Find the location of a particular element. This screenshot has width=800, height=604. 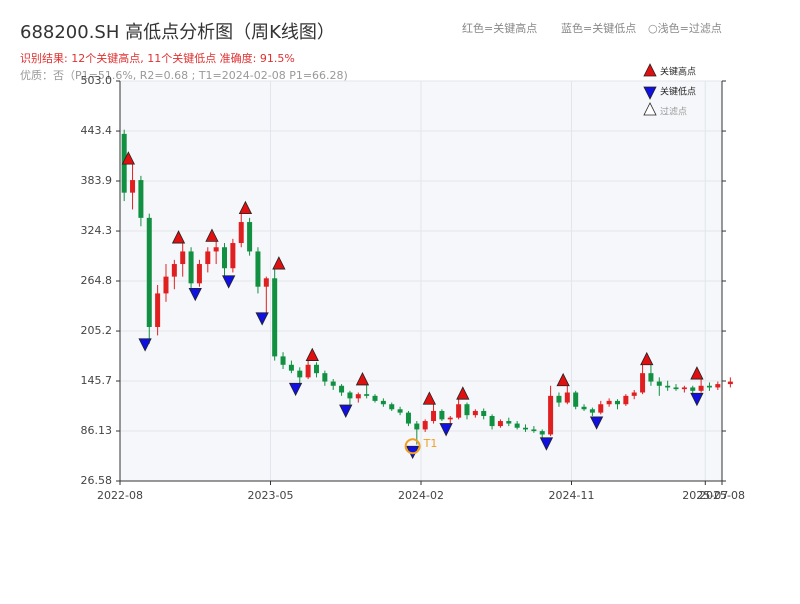

y-tick-label: 324.3 is located at coordinates (97, 230).